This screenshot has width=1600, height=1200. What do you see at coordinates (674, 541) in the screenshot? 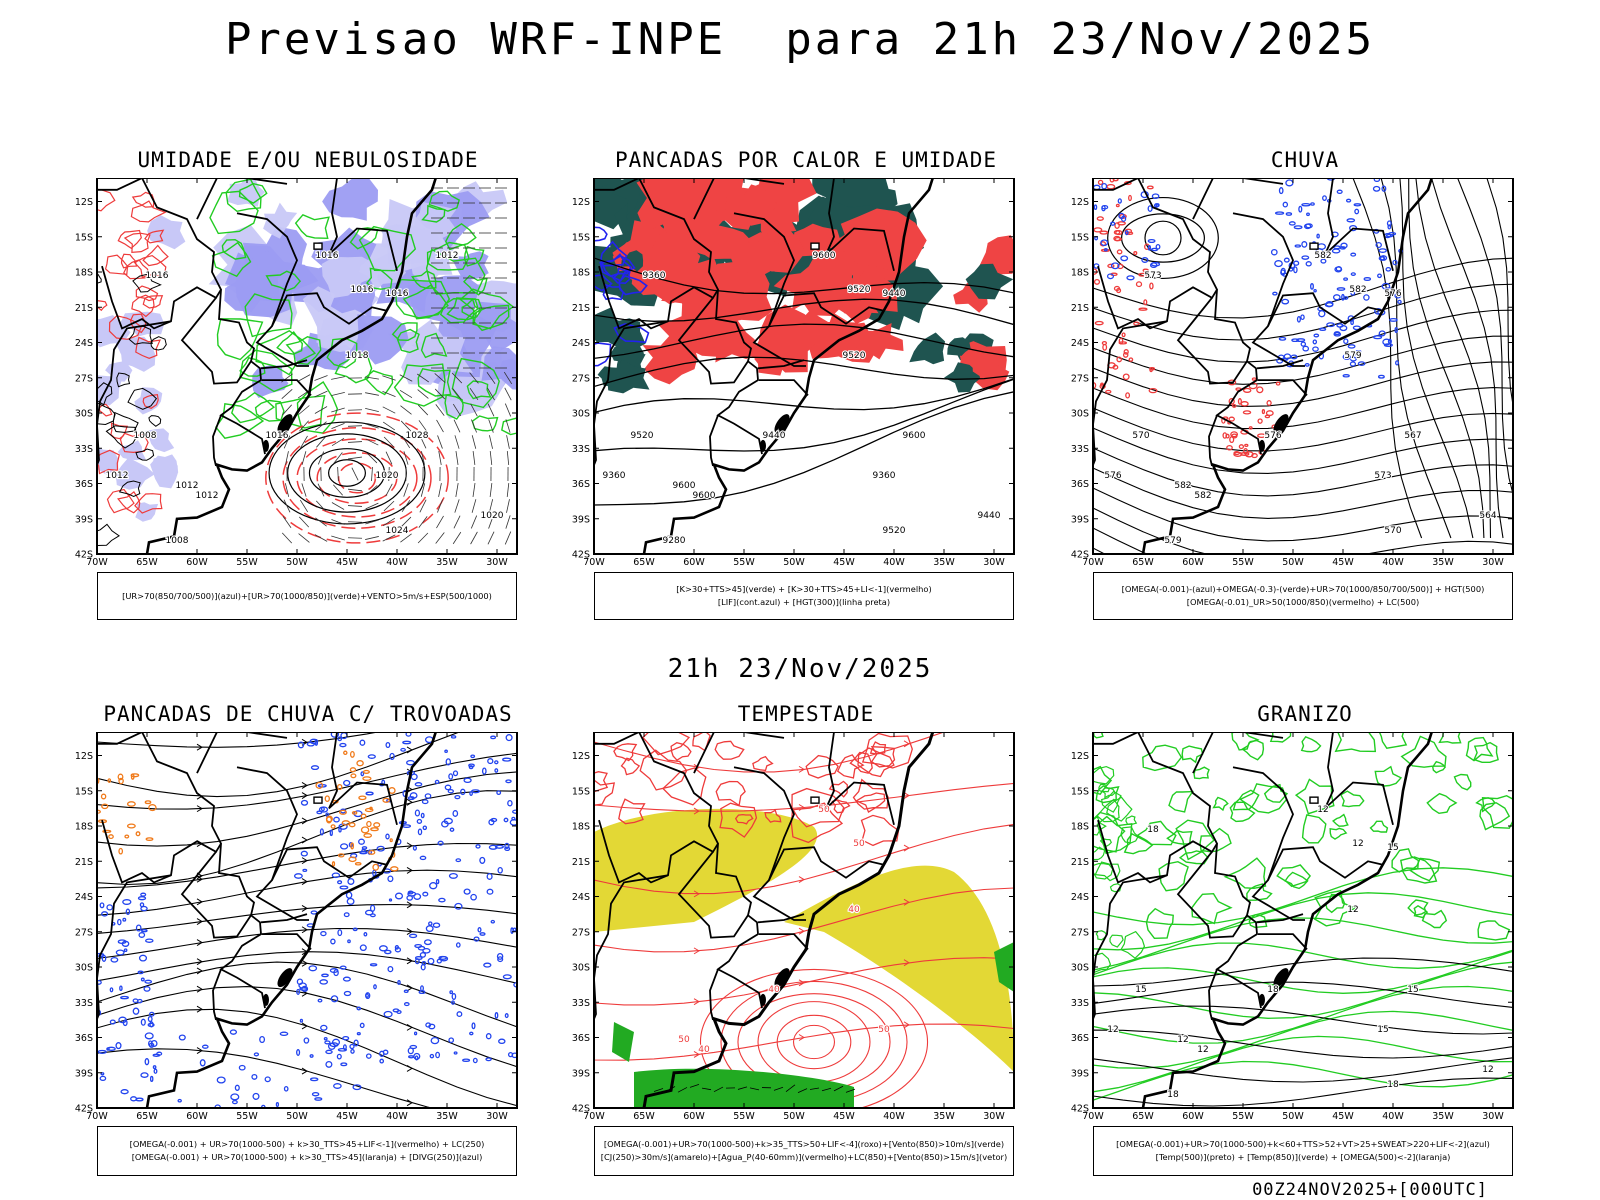
I see `contour-label: 9280` at bounding box center [674, 541].